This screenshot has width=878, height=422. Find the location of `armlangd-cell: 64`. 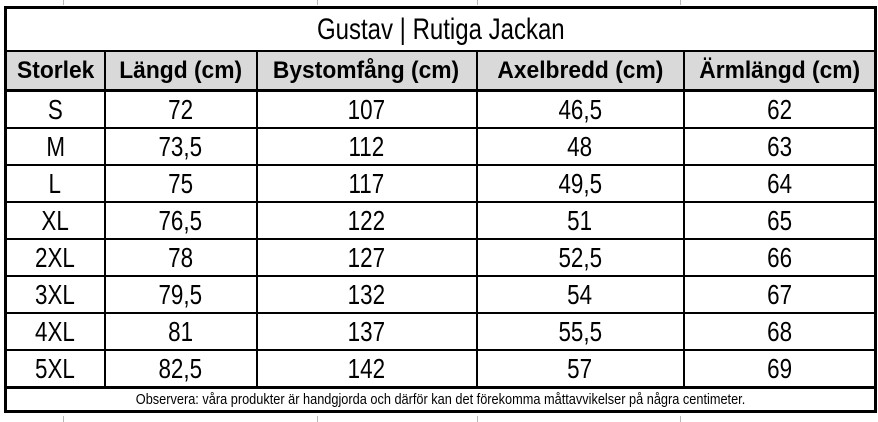

armlangd-cell: 64 is located at coordinates (779, 183).